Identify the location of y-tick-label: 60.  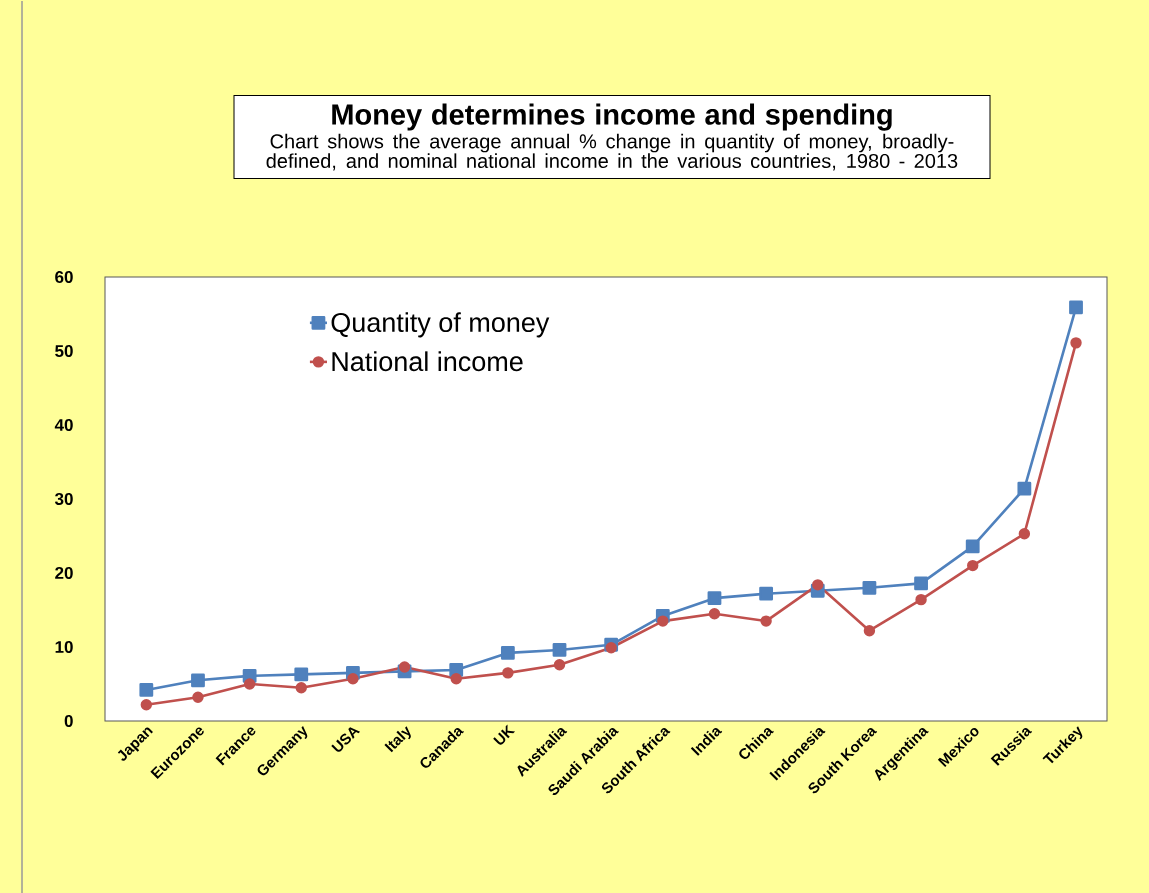
(64, 277).